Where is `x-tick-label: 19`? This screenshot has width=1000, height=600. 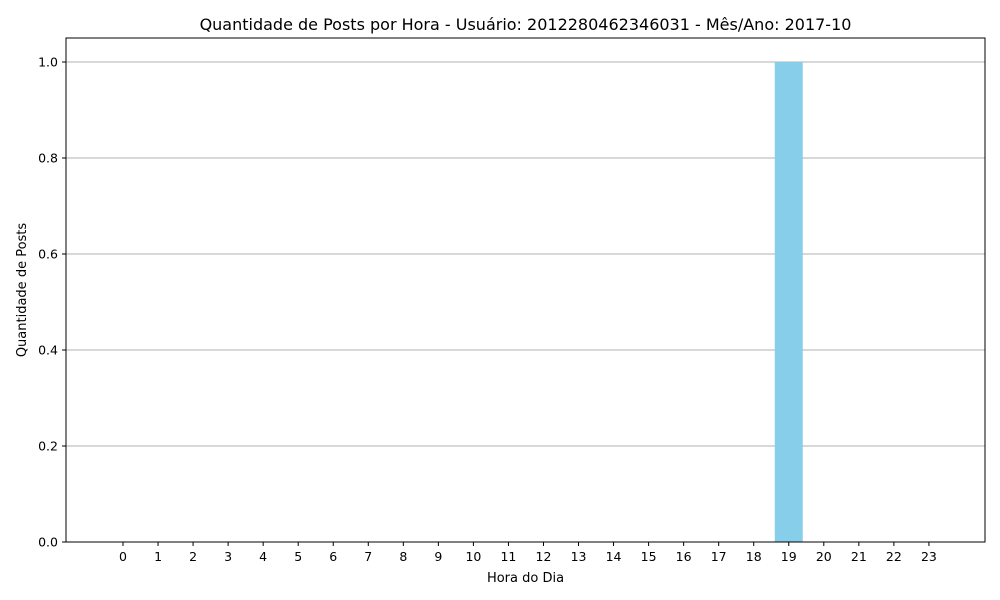
x-tick-label: 19 is located at coordinates (789, 556).